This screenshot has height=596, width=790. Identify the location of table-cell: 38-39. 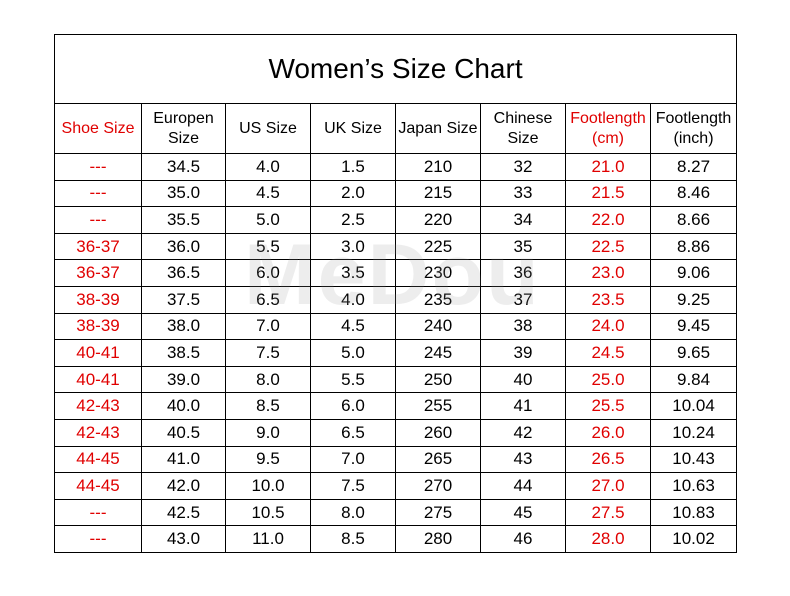
(98, 326).